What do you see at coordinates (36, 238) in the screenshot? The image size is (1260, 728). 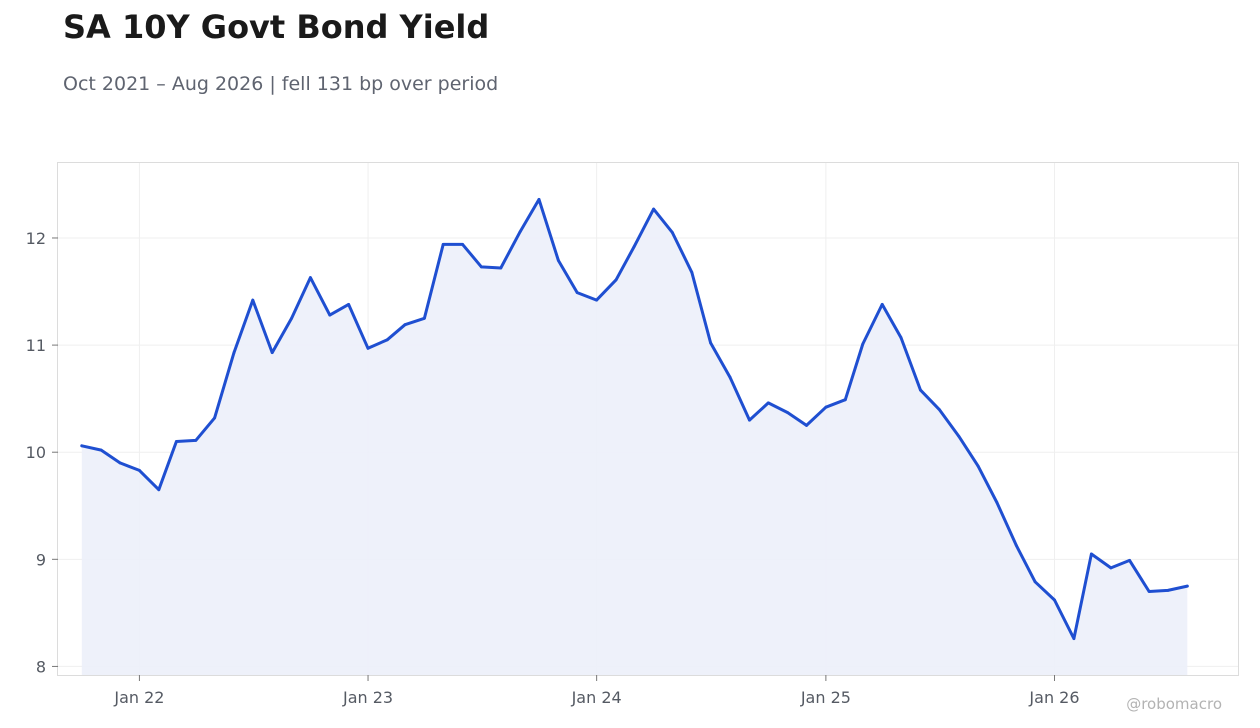 I see `y-tick-label: 12` at bounding box center [36, 238].